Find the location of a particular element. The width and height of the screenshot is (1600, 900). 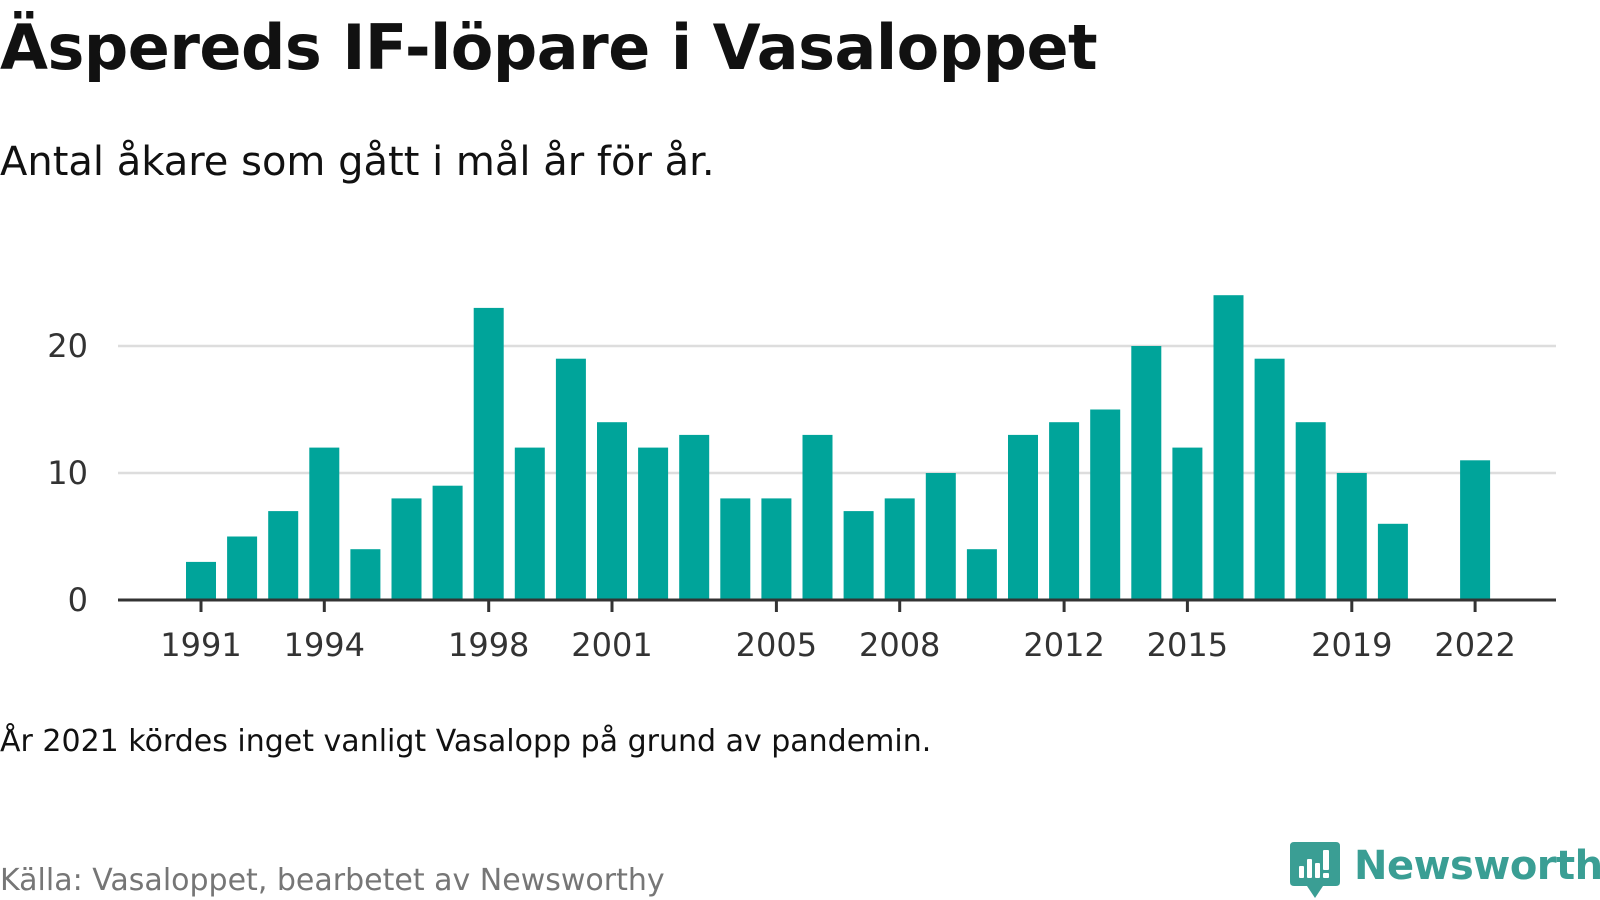

bar-1992 is located at coordinates (242, 568).